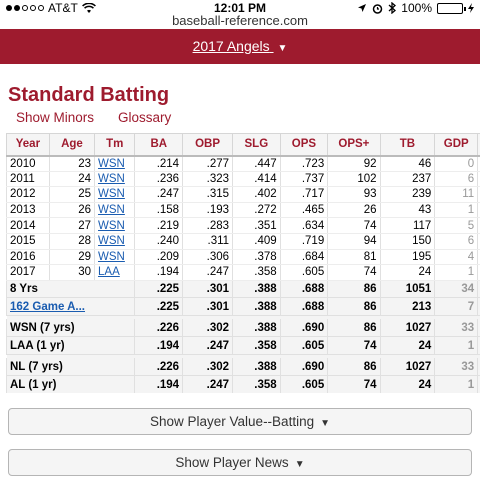  What do you see at coordinates (407, 145) in the screenshot?
I see `header-tb: TB` at bounding box center [407, 145].